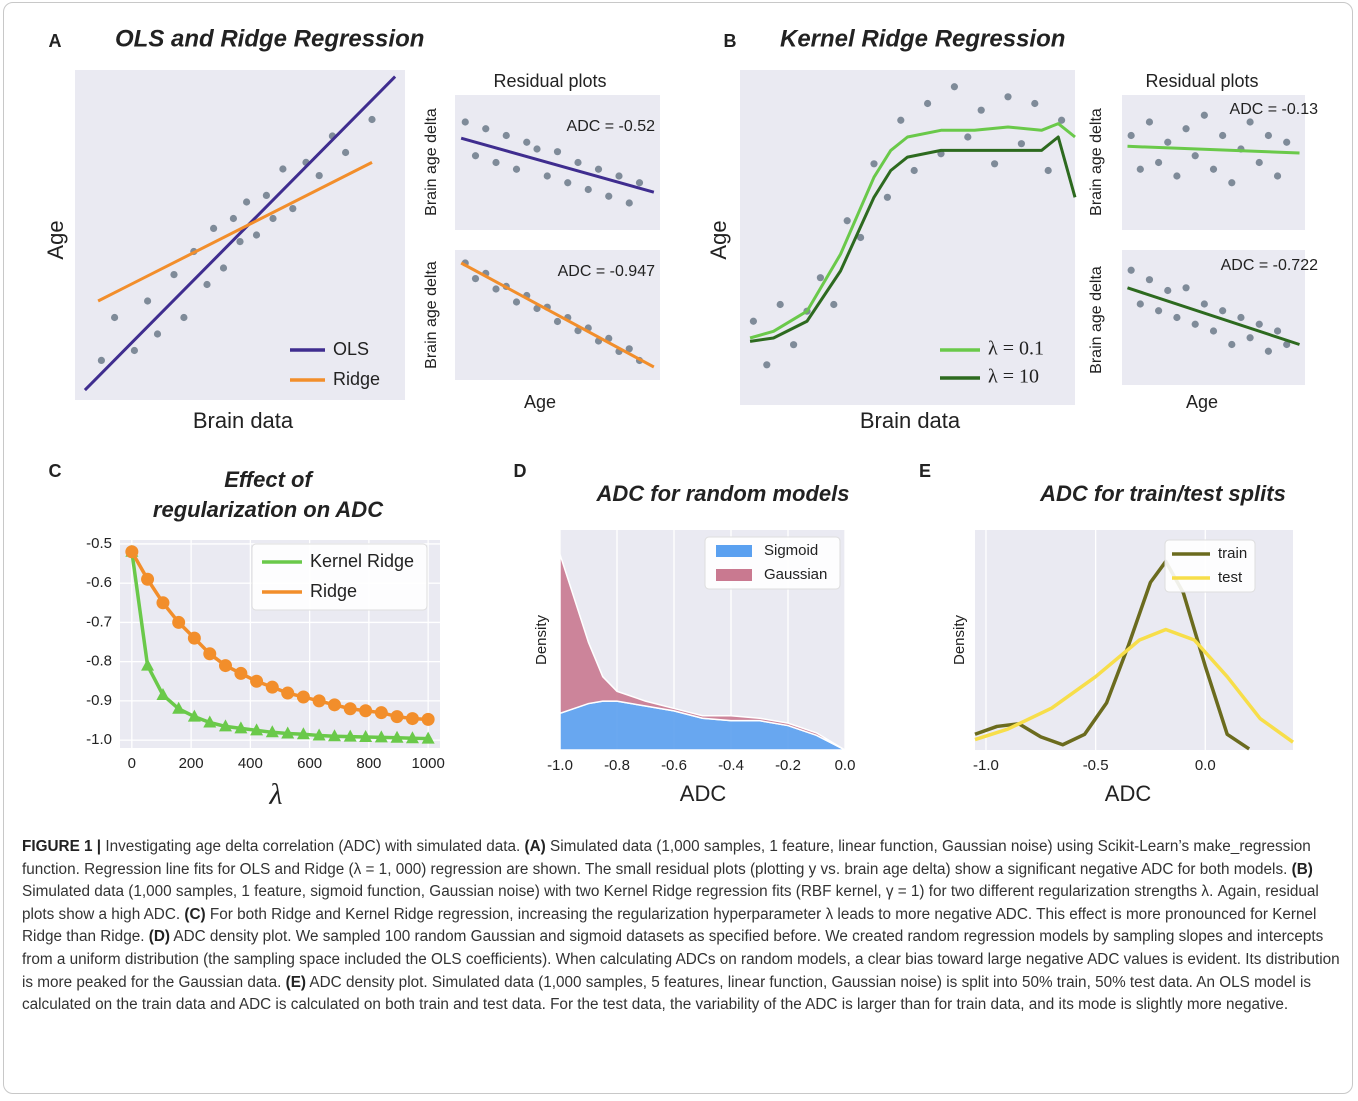  What do you see at coordinates (674, 765) in the screenshot?
I see `x-tick-label: -0.6` at bounding box center [674, 765].